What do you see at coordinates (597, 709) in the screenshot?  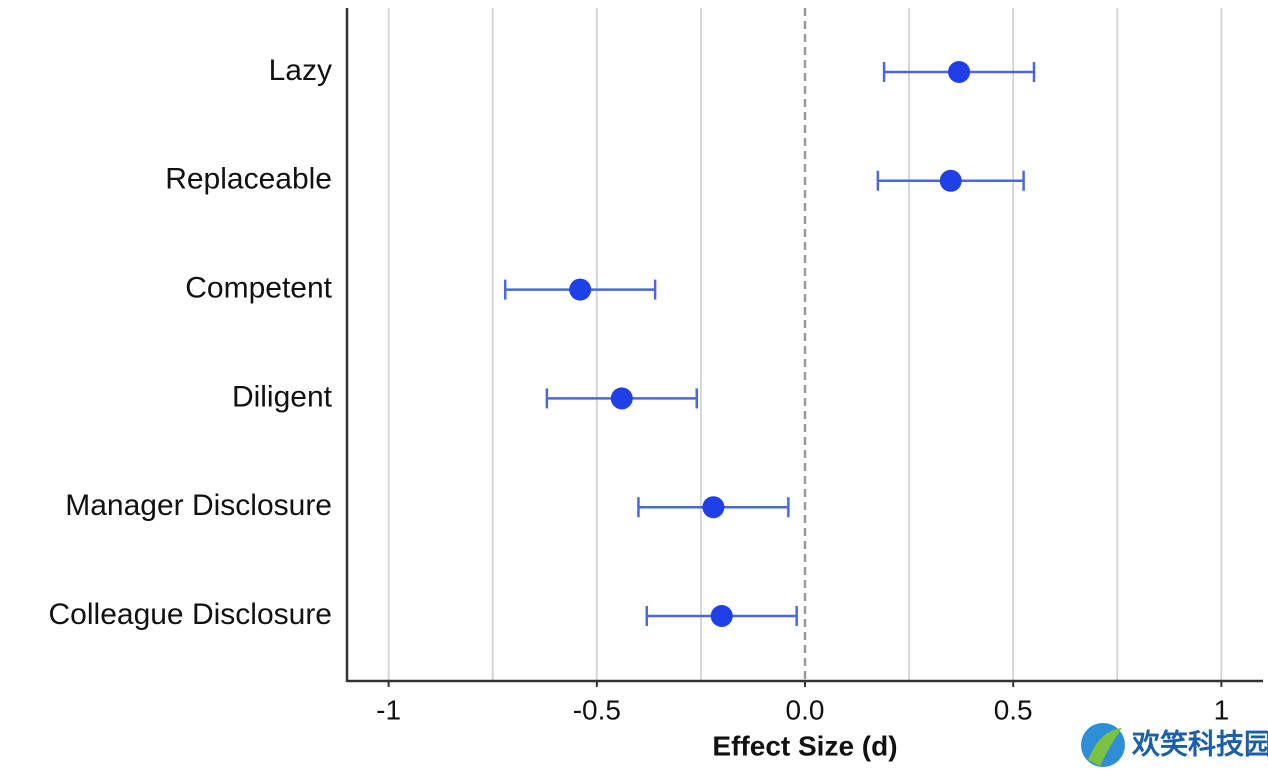 I see `x-tick-label: -0.5` at bounding box center [597, 709].